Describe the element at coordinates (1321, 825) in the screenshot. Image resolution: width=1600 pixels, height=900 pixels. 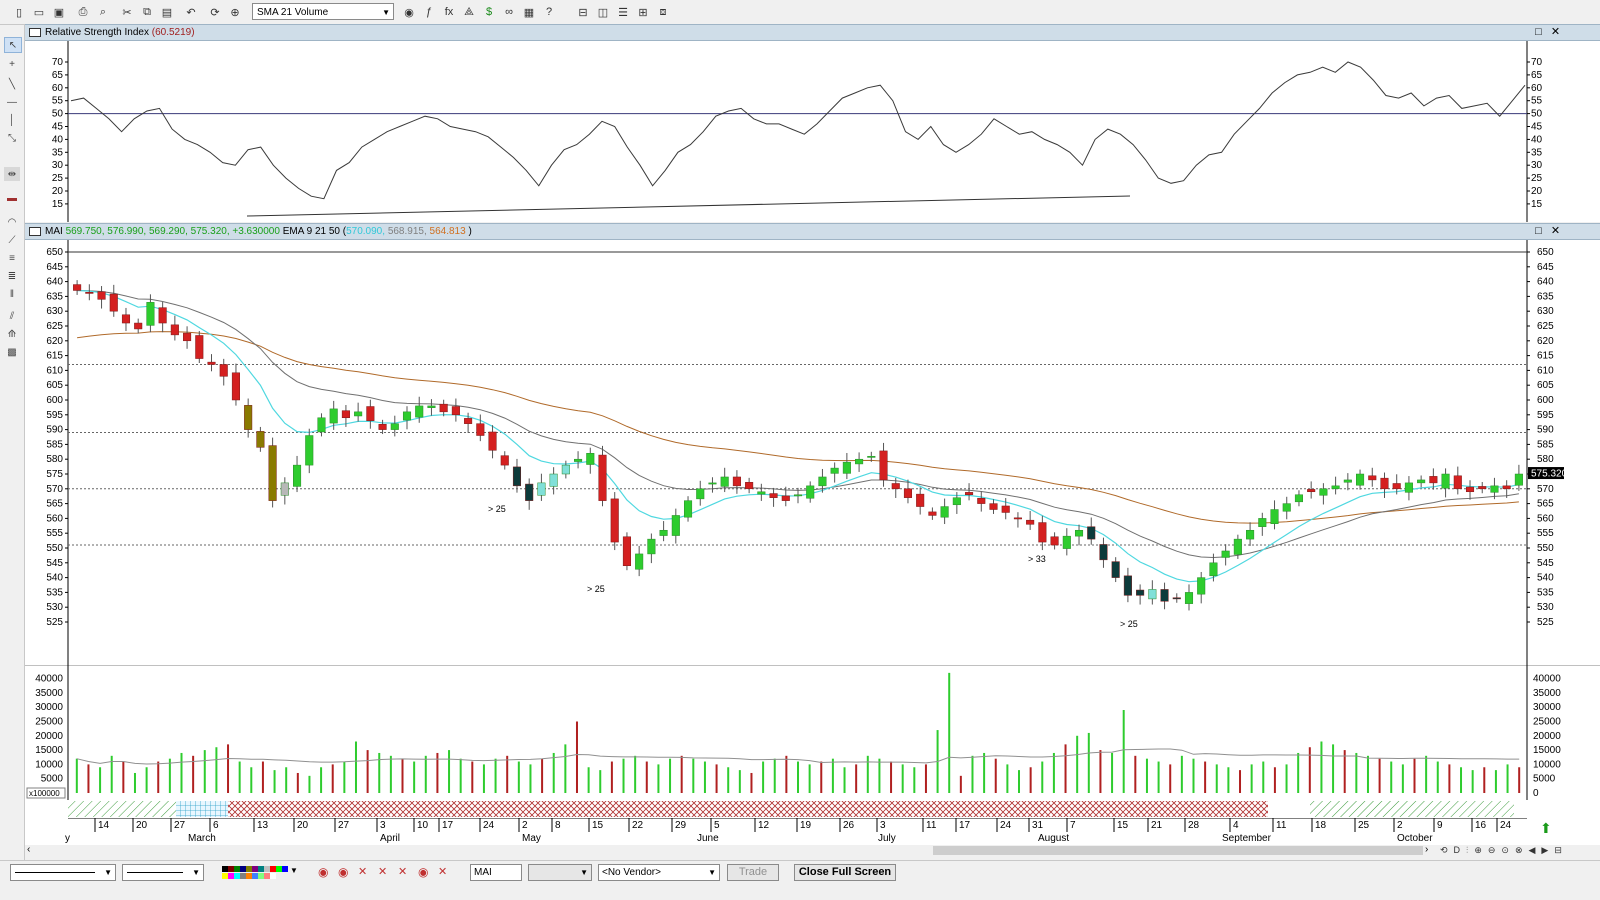
I see `date-day-label: 18` at that location.